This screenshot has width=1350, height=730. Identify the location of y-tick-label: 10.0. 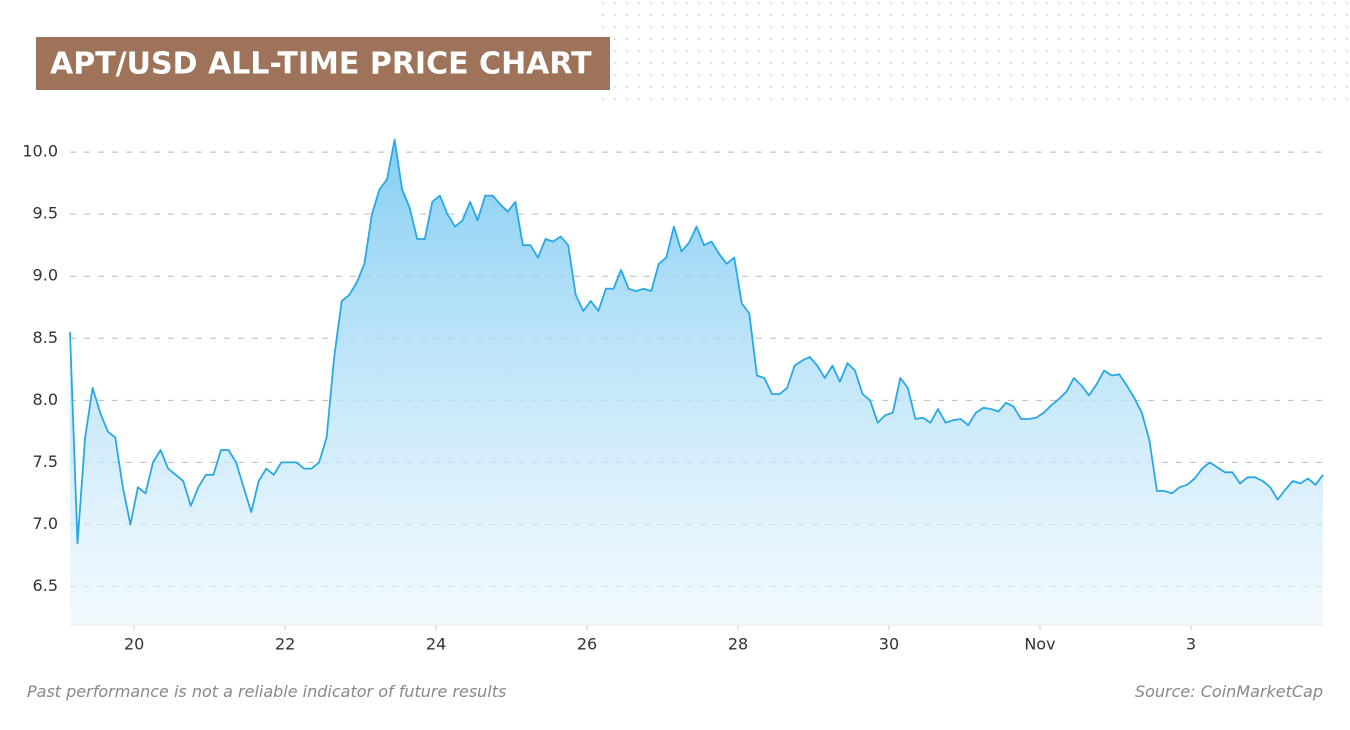
(40, 151).